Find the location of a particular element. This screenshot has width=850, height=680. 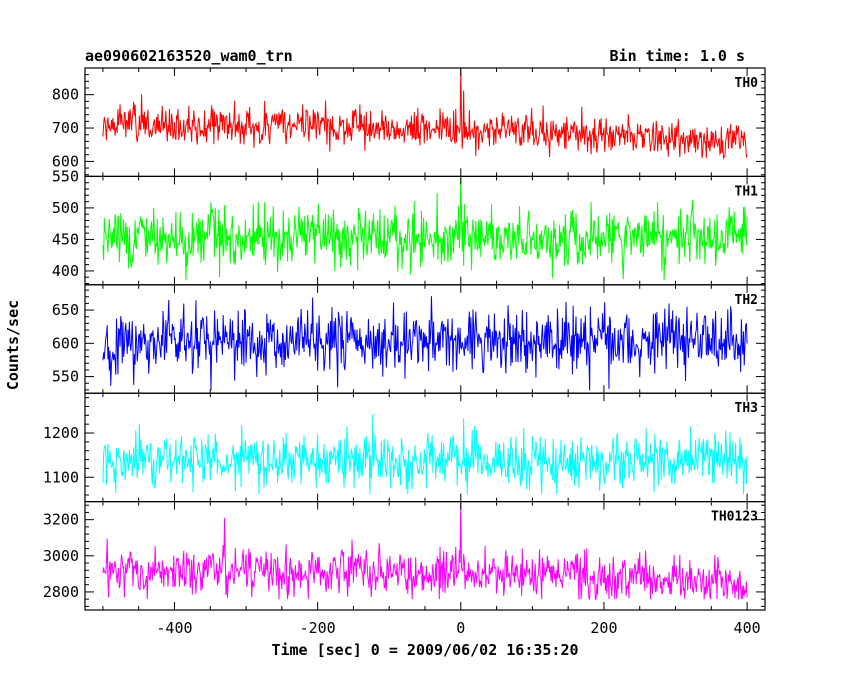

y-tick-label: 500 is located at coordinates (65, 208).